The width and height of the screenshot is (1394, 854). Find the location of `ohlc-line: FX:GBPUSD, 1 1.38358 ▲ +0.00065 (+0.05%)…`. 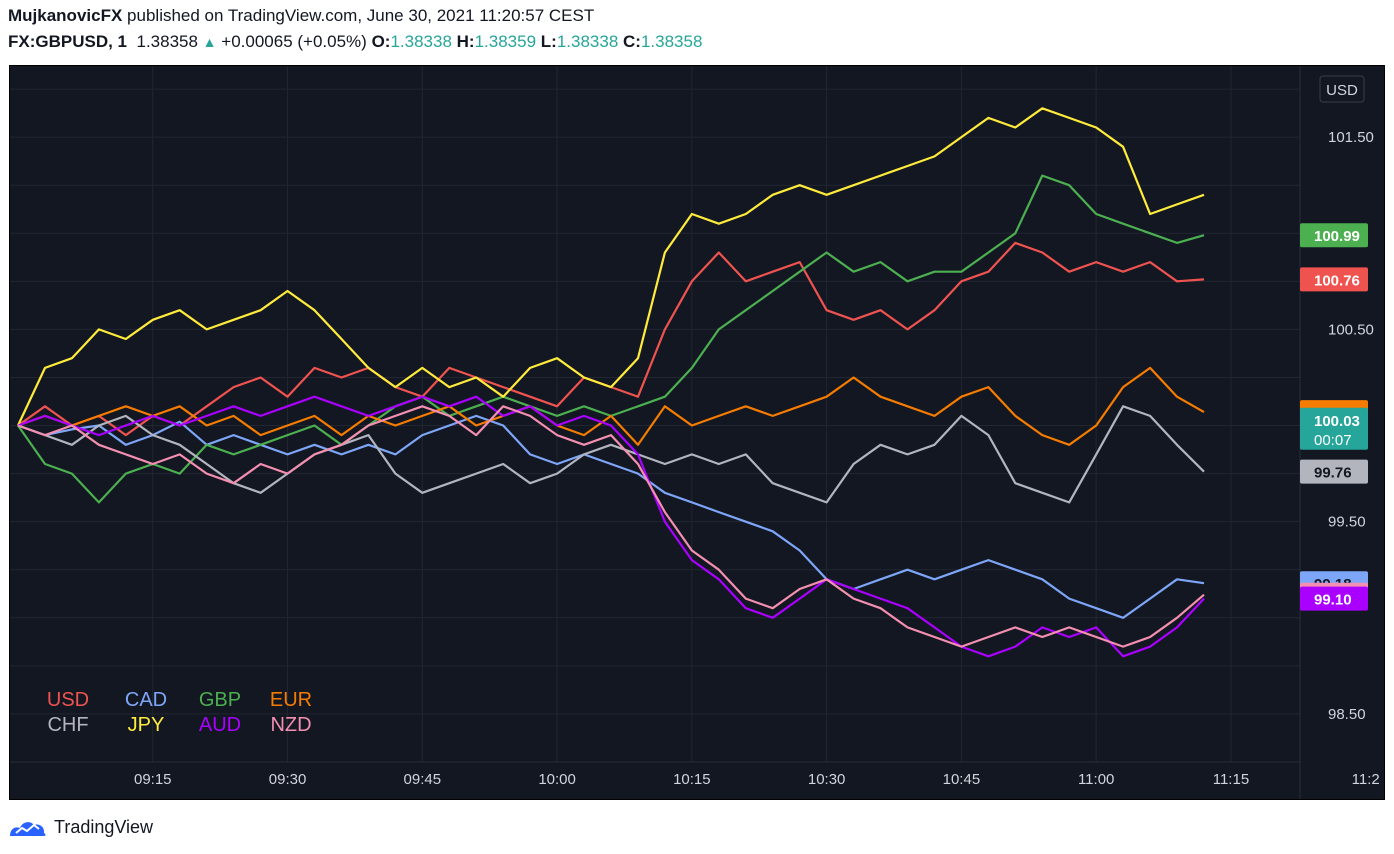

ohlc-line: FX:GBPUSD, 1 1.38358 ▲ +0.00065 (+0.05%)… is located at coordinates (355, 42).